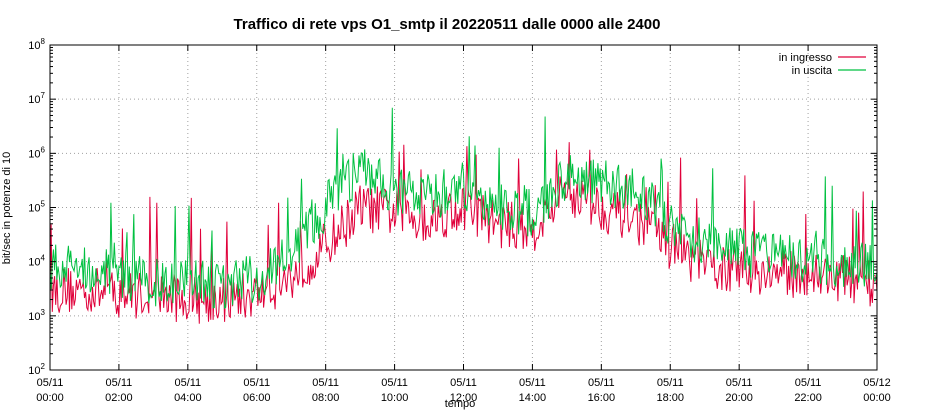 The image size is (933, 419). Describe the element at coordinates (326, 398) in the screenshot. I see `x-tick-time: 08:00` at that location.